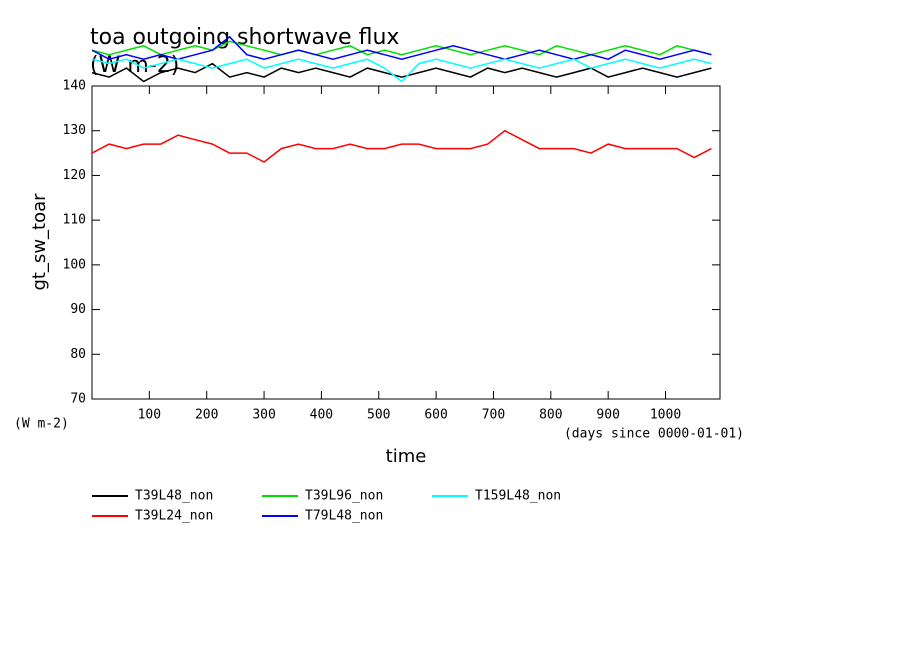 The width and height of the screenshot is (904, 654). I want to click on x-tick-label: 400, so click(321, 415).